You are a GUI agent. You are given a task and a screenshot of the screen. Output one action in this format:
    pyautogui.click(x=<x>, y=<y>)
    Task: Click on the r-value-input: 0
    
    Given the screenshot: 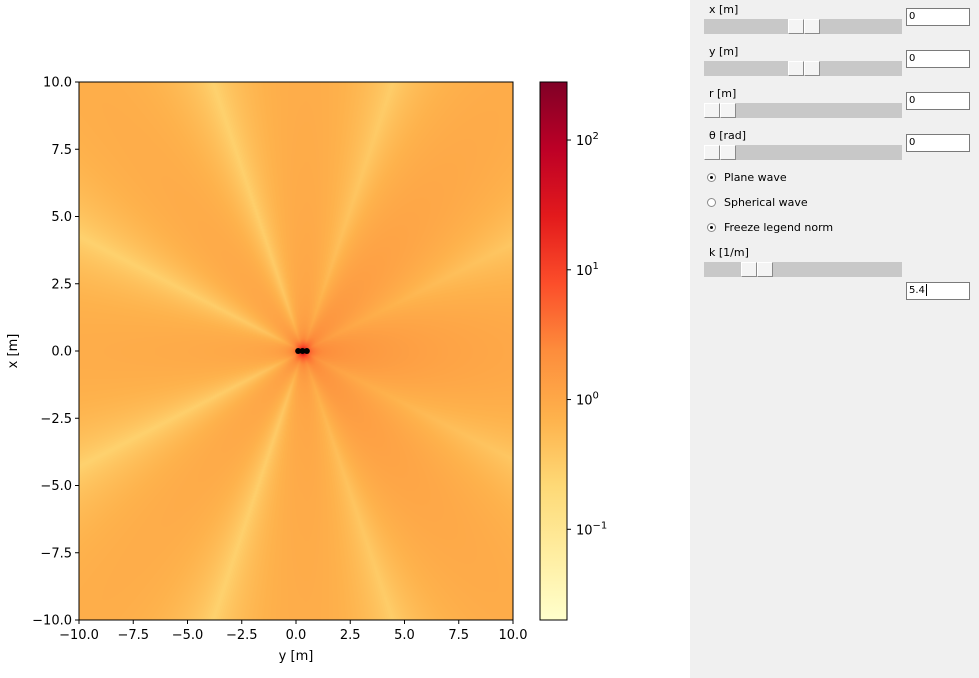 What is the action you would take?
    pyautogui.click(x=938, y=101)
    